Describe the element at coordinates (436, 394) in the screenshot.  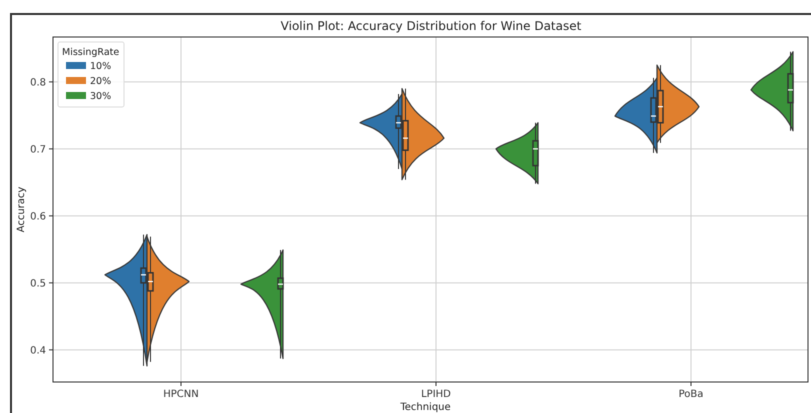
I see `x-tick-label: LPIHD` at that location.